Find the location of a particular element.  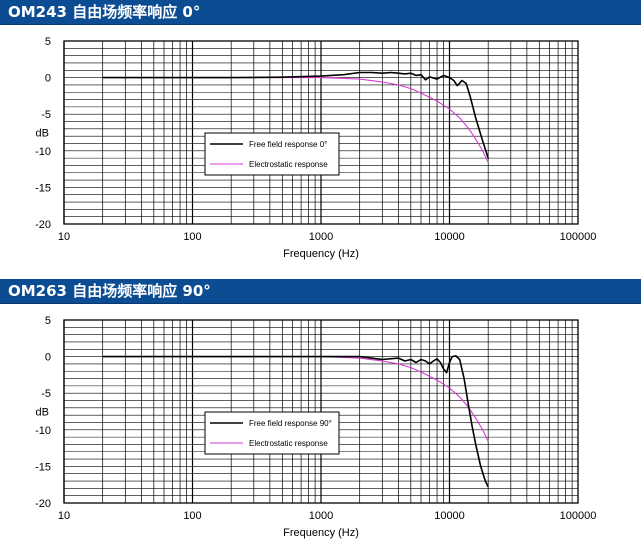

series-line-electrostatic is located at coordinates (340, 120).